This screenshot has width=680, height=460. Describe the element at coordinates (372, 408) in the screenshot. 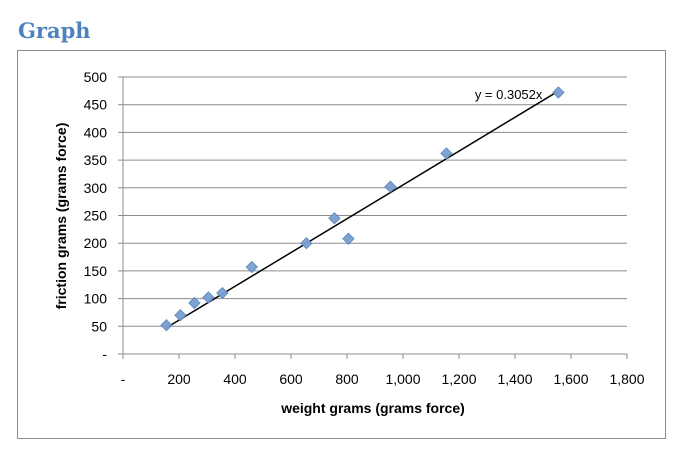

I see `x-axis-label: weight grams (grams force)` at that location.